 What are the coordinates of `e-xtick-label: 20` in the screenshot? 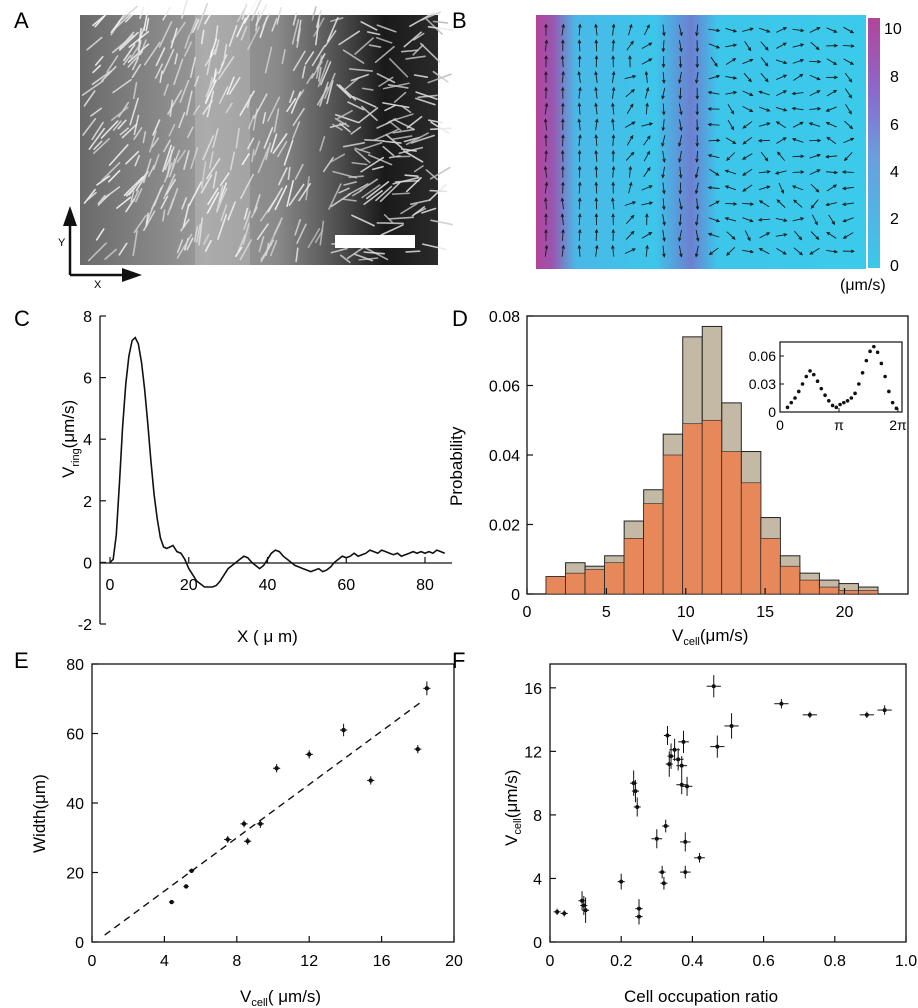 It's located at (454, 961).